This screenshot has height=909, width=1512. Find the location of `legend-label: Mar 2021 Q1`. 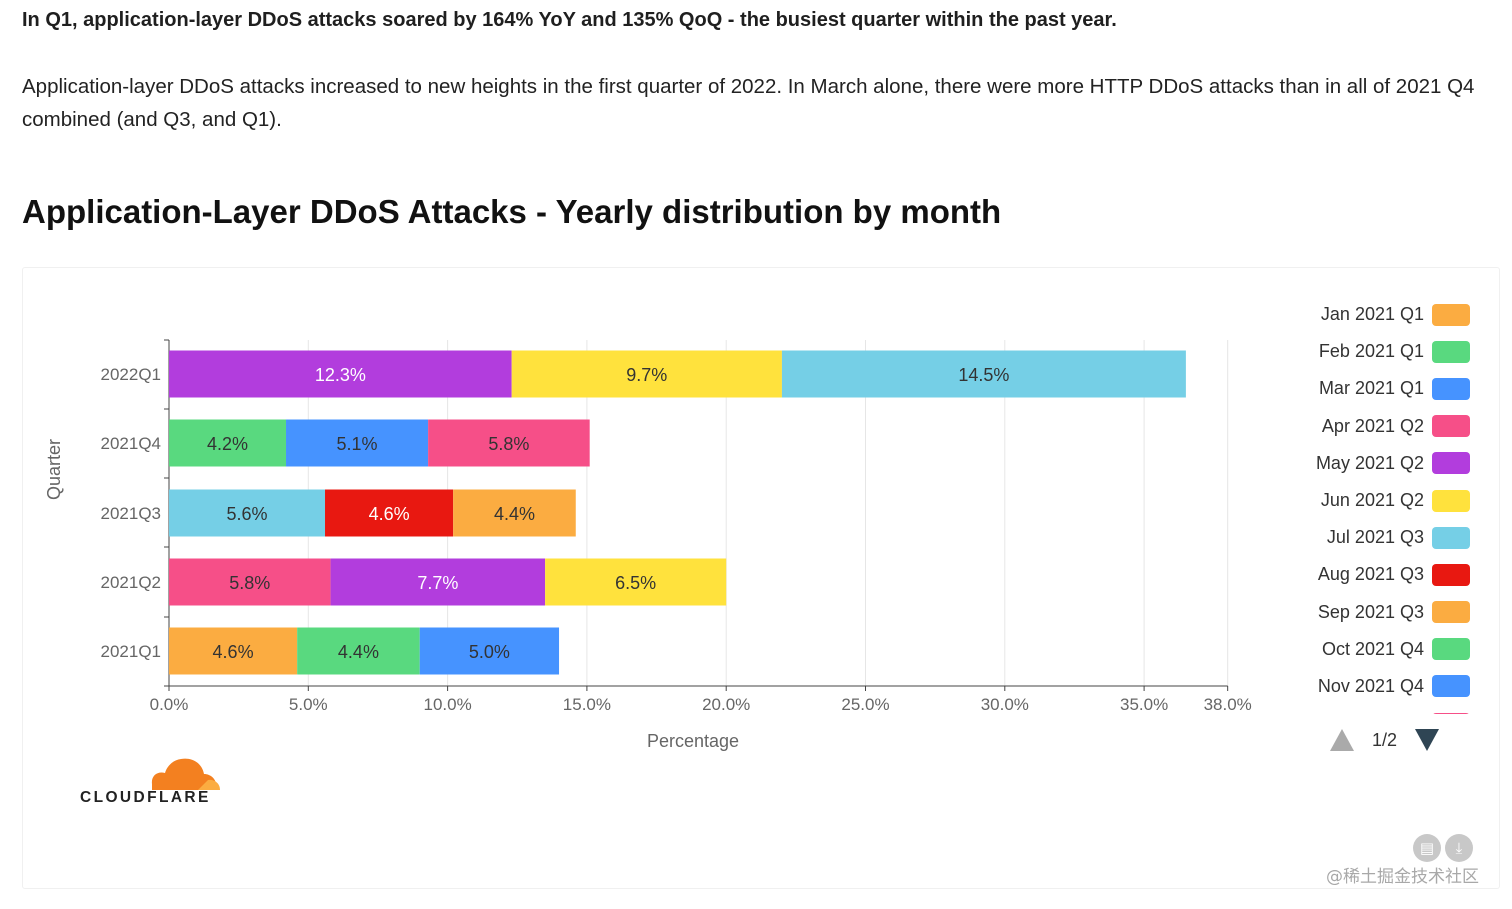

legend-label: Mar 2021 Q1 is located at coordinates (1371, 388).